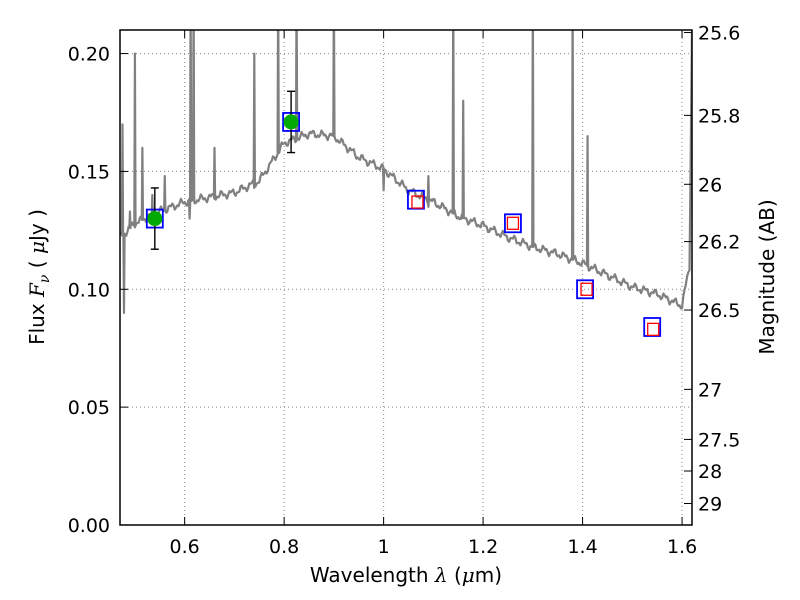  What do you see at coordinates (582, 547) in the screenshot?
I see `x-tick-label: 1.4` at bounding box center [582, 547].